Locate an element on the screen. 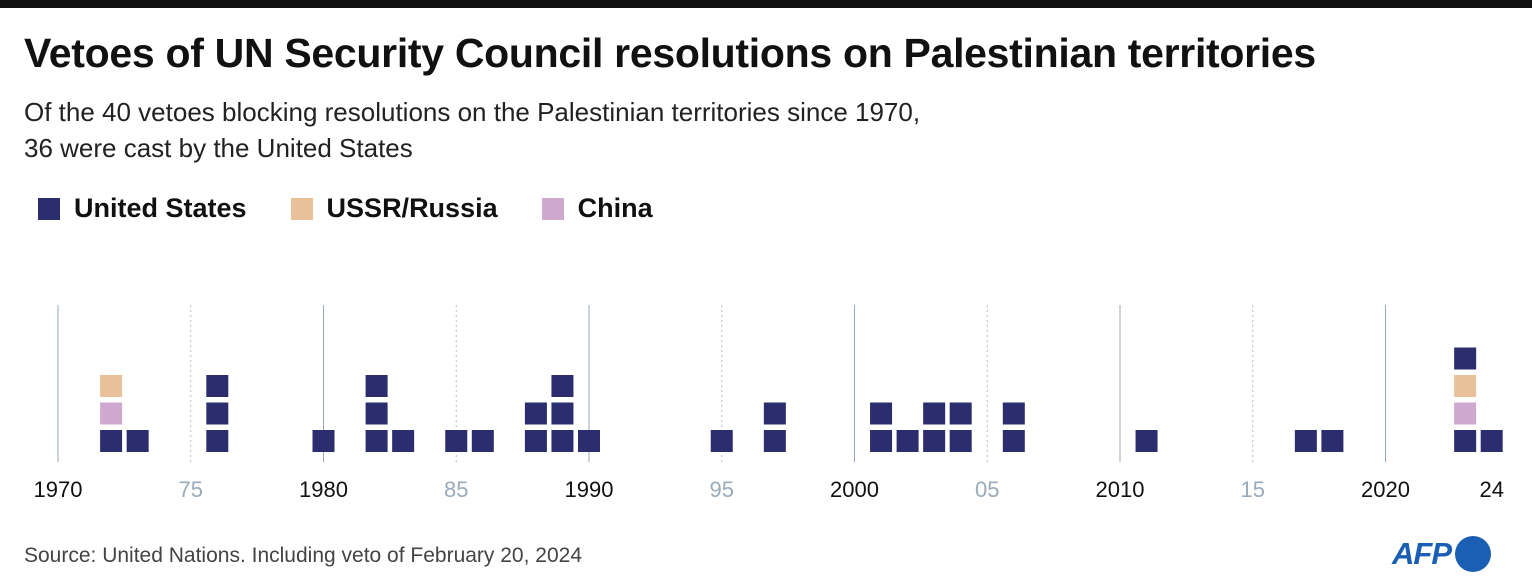 The image size is (1532, 588). tick-label: 75 is located at coordinates (191, 489).